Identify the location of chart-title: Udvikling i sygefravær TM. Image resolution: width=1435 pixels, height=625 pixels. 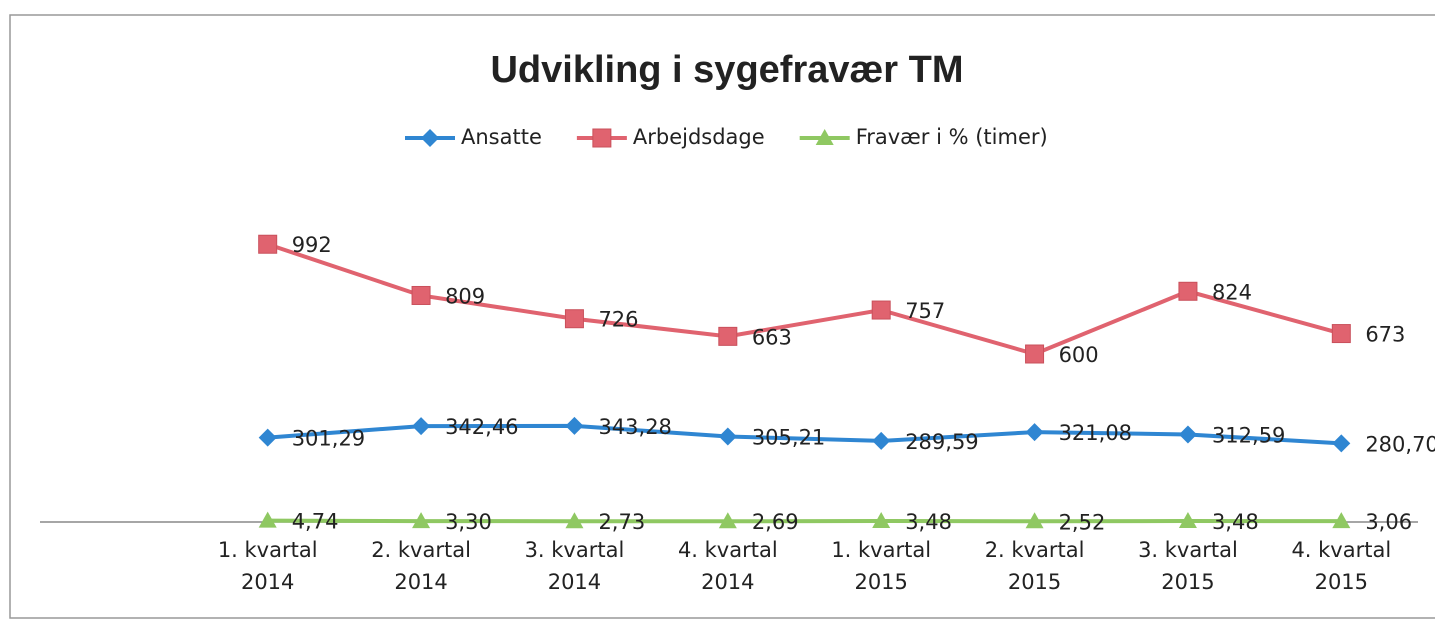
(726, 70).